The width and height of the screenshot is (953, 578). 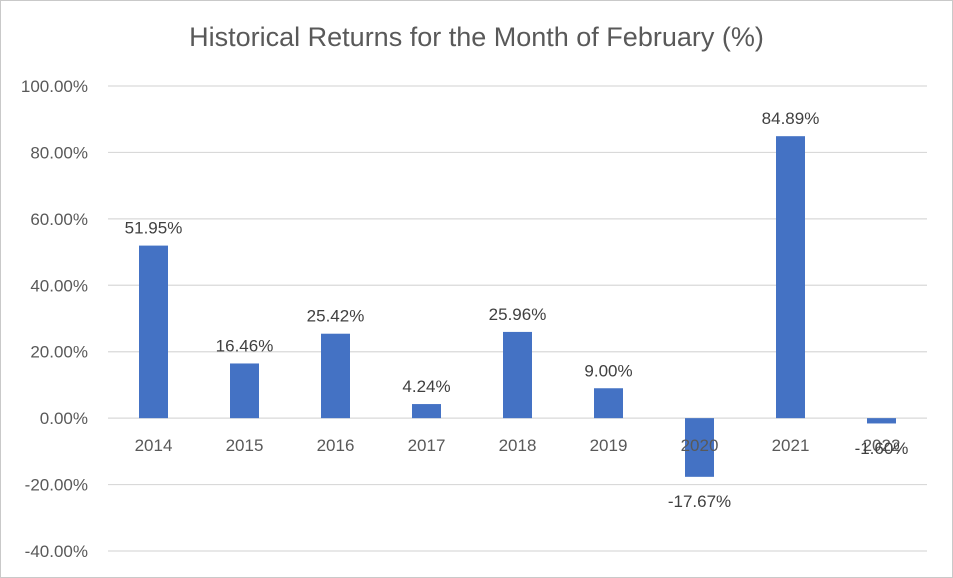 I want to click on data-label: 51.95%, so click(x=154, y=228).